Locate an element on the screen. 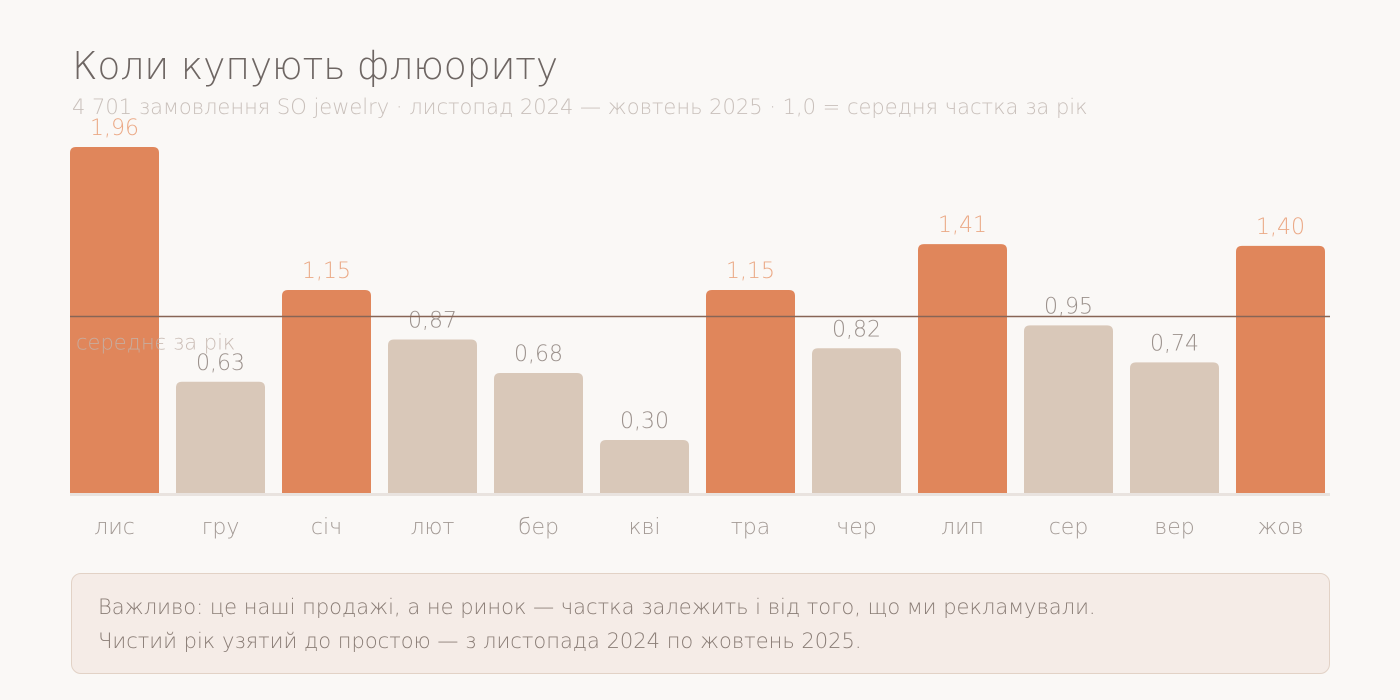 The width and height of the screenshot is (1400, 700). value-label-гру: 0,63 is located at coordinates (220, 363).